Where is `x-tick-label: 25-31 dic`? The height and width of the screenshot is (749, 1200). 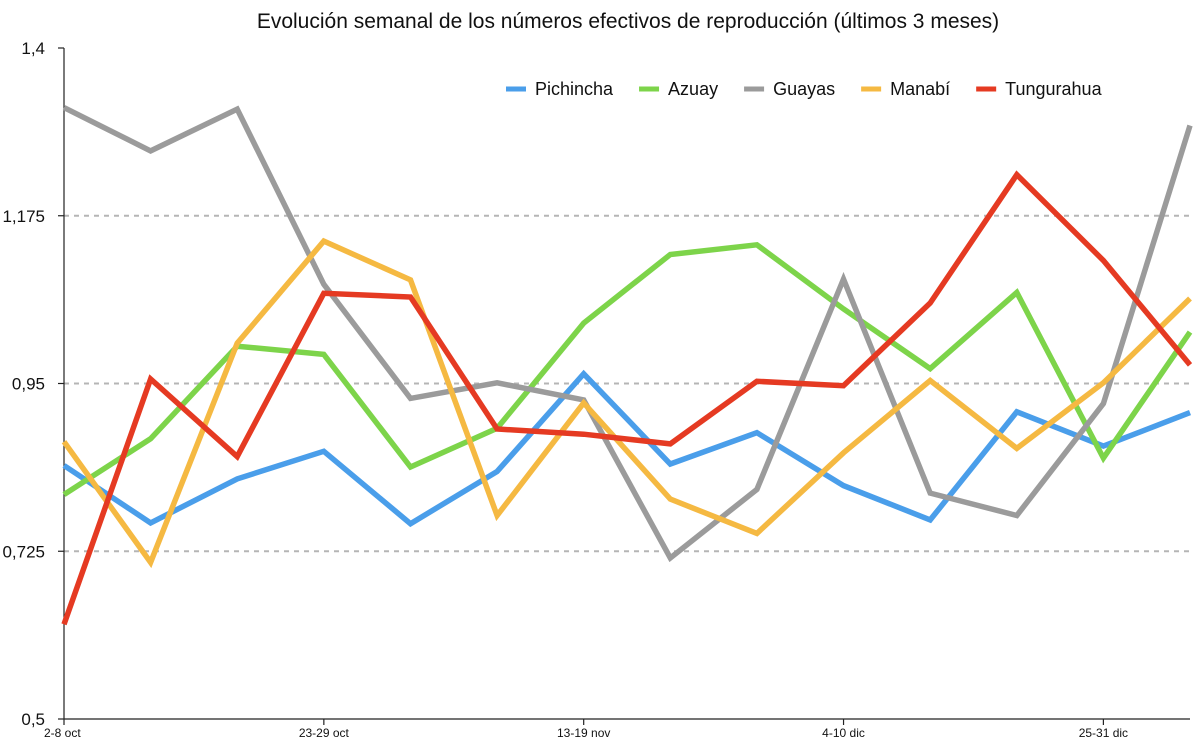 x-tick-label: 25-31 dic is located at coordinates (1103, 733).